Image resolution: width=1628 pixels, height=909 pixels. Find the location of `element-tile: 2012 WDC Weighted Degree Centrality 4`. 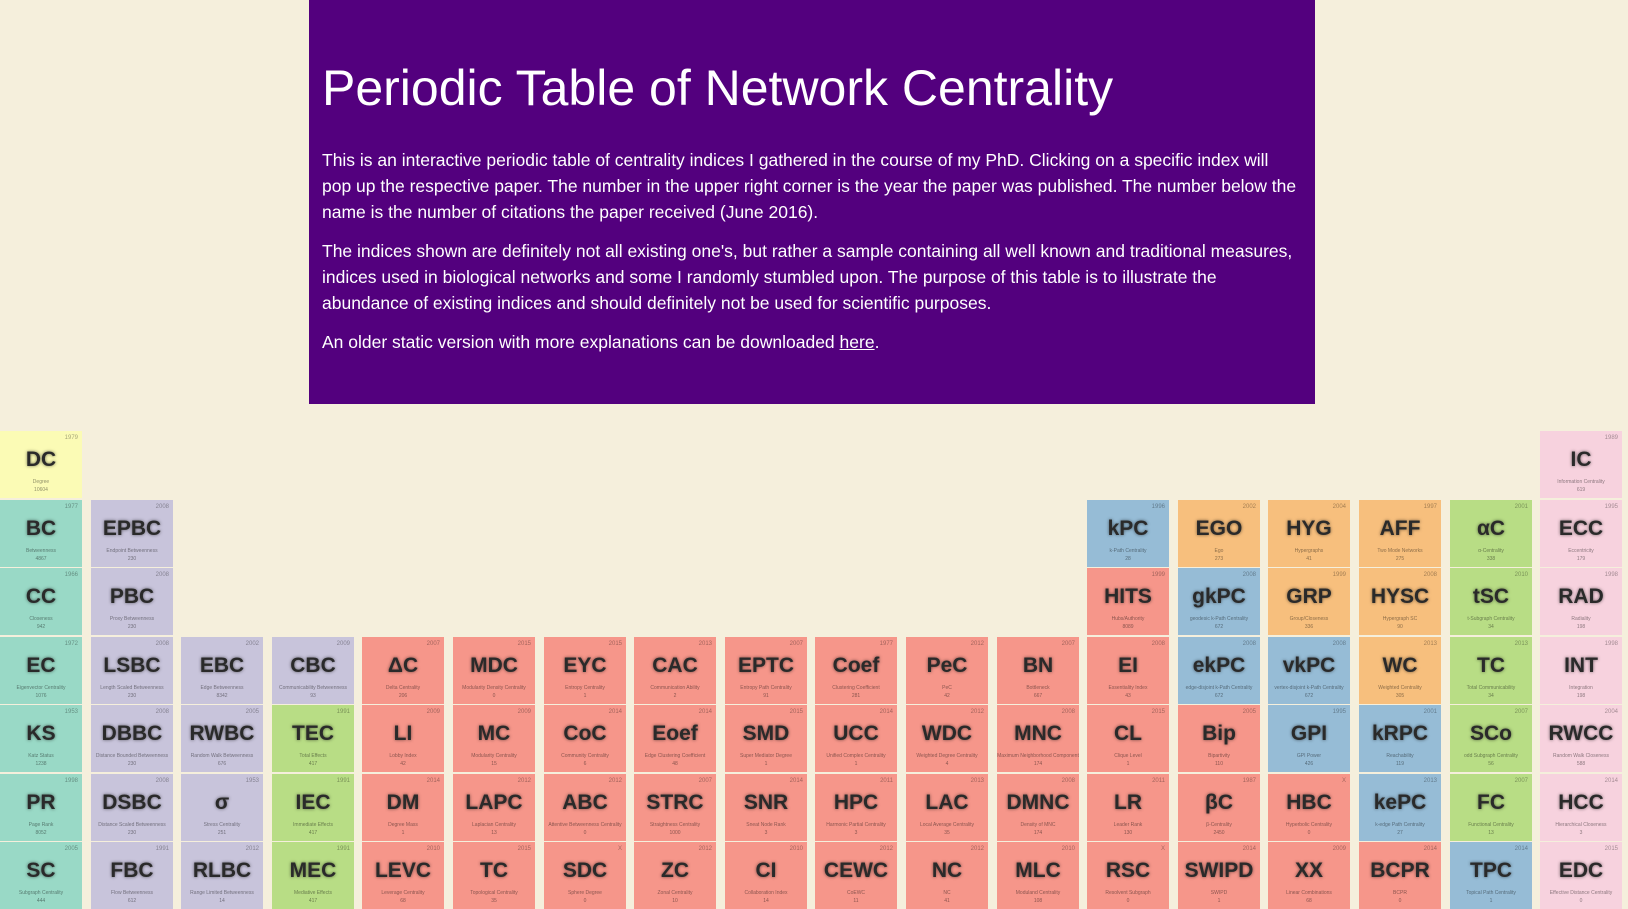

element-tile: 2012 WDC Weighted Degree Centrality 4 is located at coordinates (947, 738).